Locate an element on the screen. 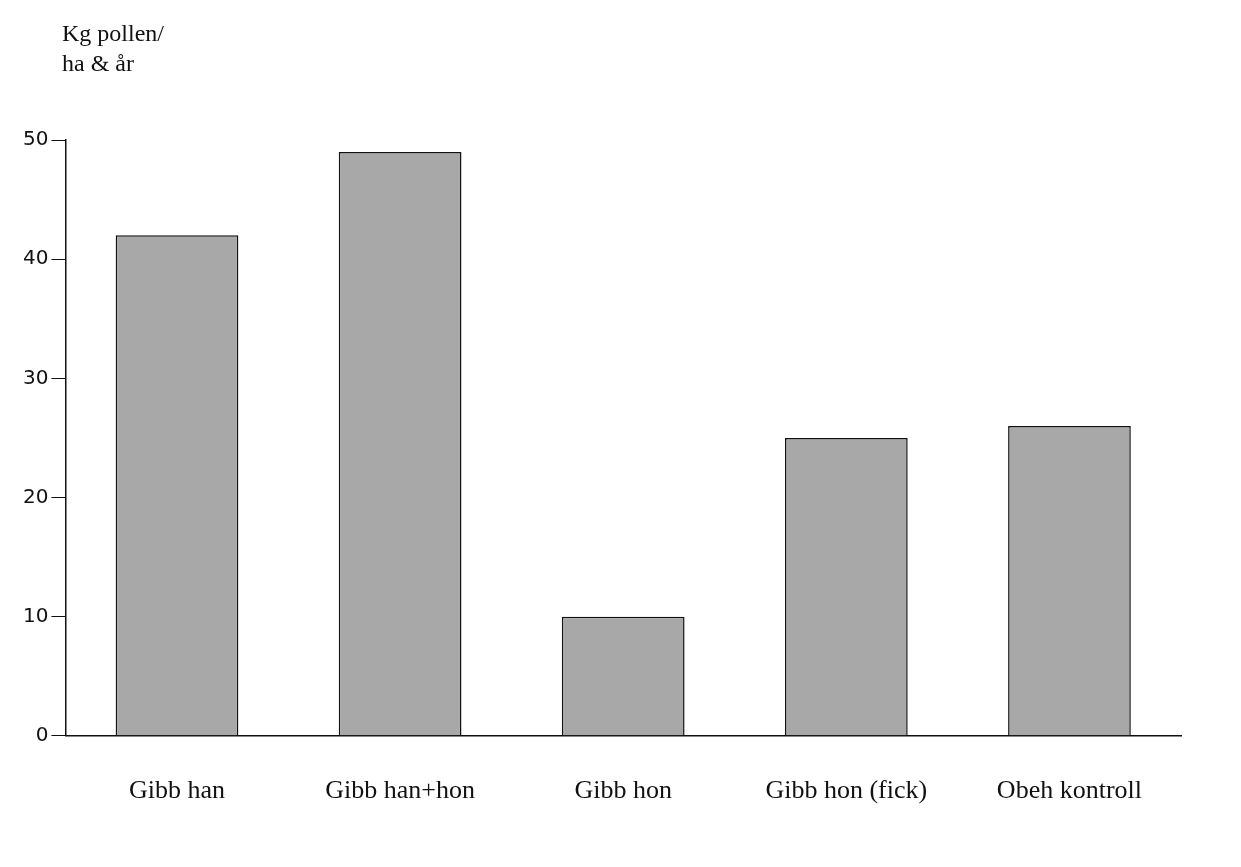 Image resolution: width=1241 pixels, height=867 pixels. y-tick-label: 30 is located at coordinates (36, 376).